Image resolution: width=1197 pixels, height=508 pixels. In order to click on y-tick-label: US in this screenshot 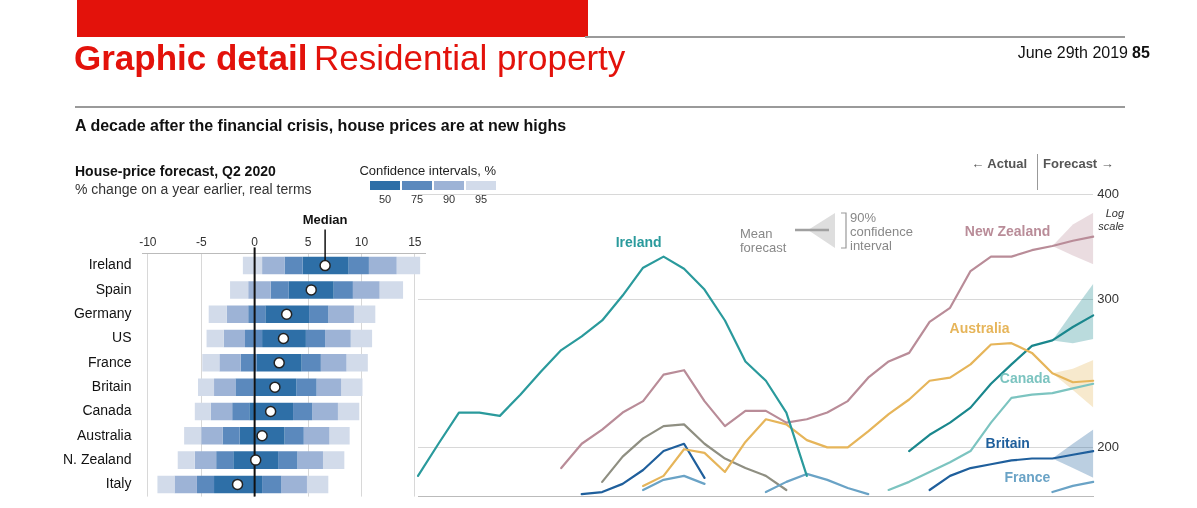, I will do `click(122, 337)`.